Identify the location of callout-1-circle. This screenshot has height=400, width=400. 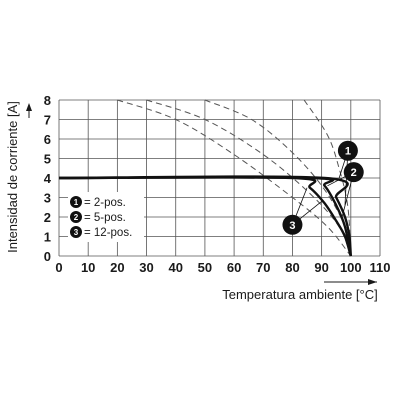
(347, 150).